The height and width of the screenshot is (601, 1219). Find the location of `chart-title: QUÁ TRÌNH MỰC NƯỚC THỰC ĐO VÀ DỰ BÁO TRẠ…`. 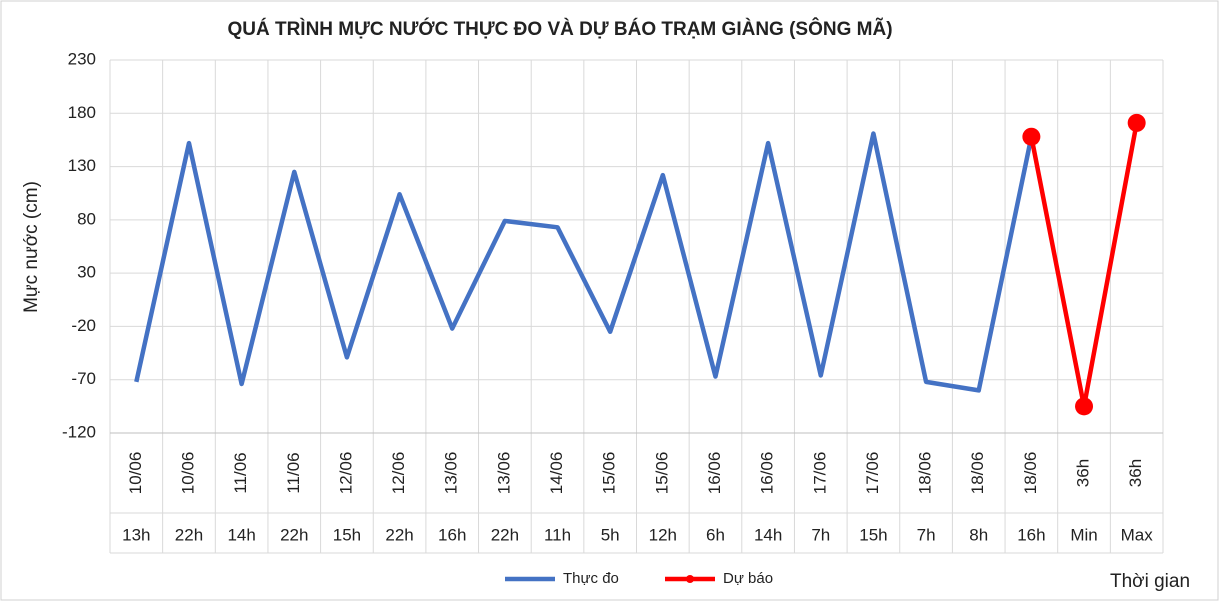

chart-title: QUÁ TRÌNH MỰC NƯỚC THỰC ĐO VÀ DỰ BÁO TRẠ… is located at coordinates (559, 29).